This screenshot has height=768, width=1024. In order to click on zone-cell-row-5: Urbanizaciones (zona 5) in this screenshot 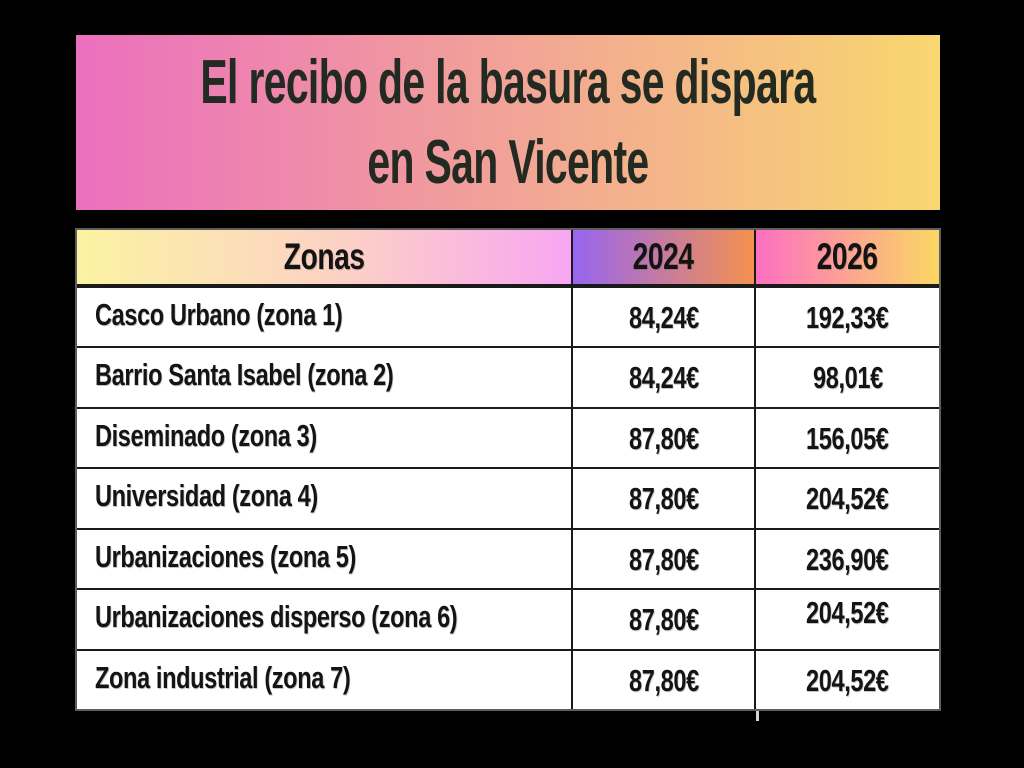, I will do `click(324, 559)`.